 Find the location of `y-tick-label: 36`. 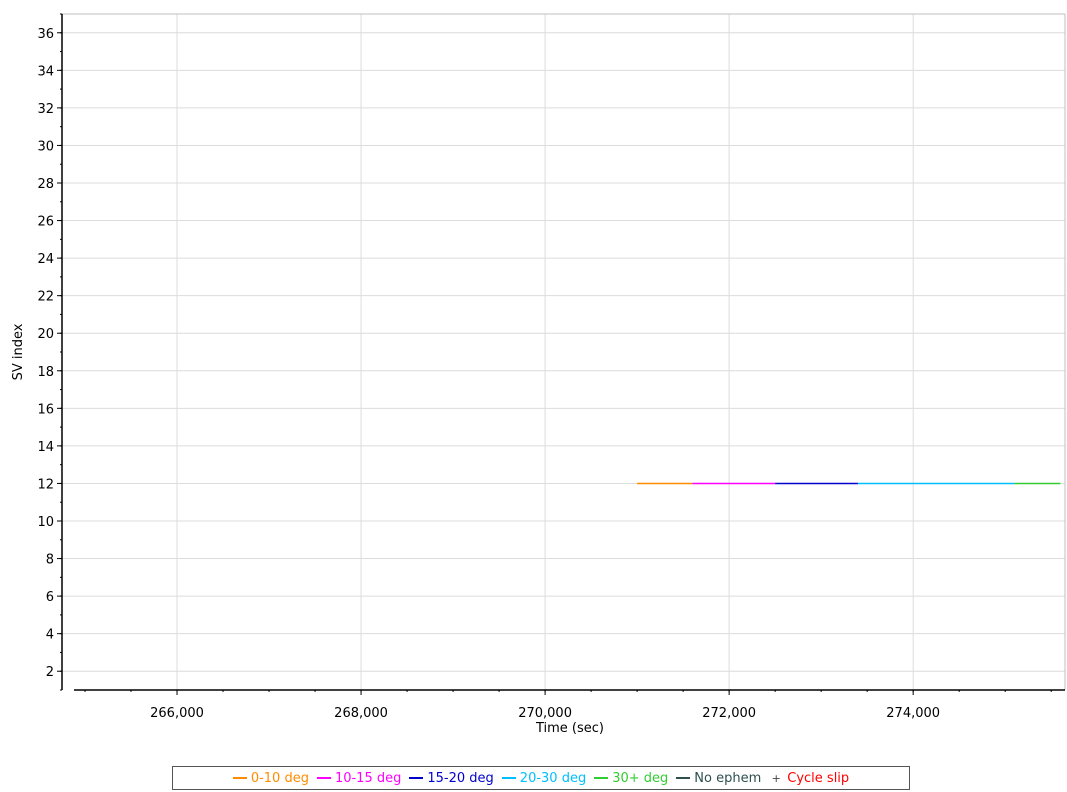

y-tick-label: 36 is located at coordinates (45, 34).